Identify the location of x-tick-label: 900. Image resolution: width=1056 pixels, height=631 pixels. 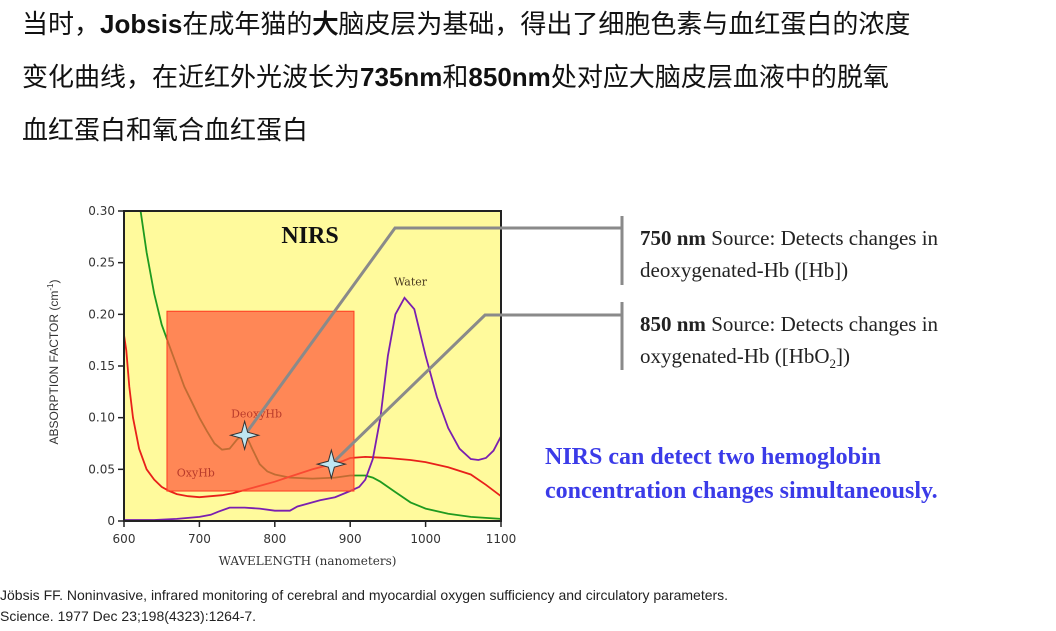
(350, 539).